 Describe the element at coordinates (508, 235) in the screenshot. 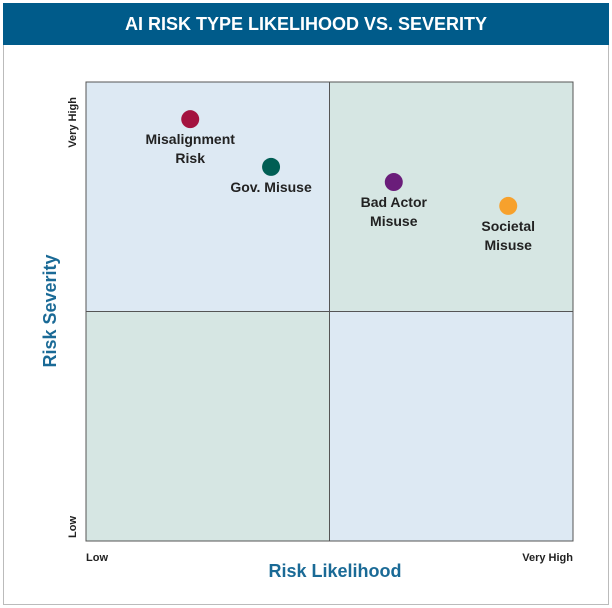

I see `point-label: Societal Misuse` at that location.